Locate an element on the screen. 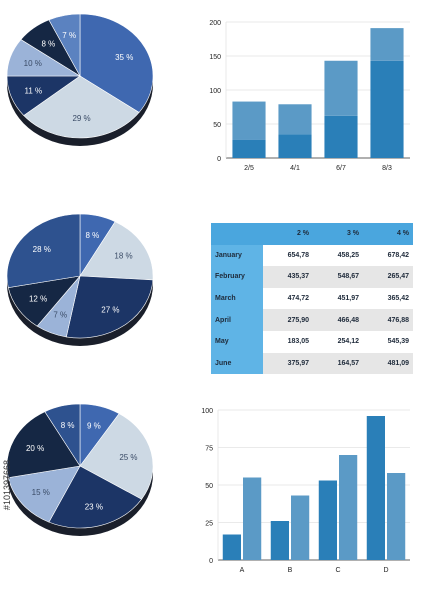  bar1-ytick-2: 100 is located at coordinates (215, 91).